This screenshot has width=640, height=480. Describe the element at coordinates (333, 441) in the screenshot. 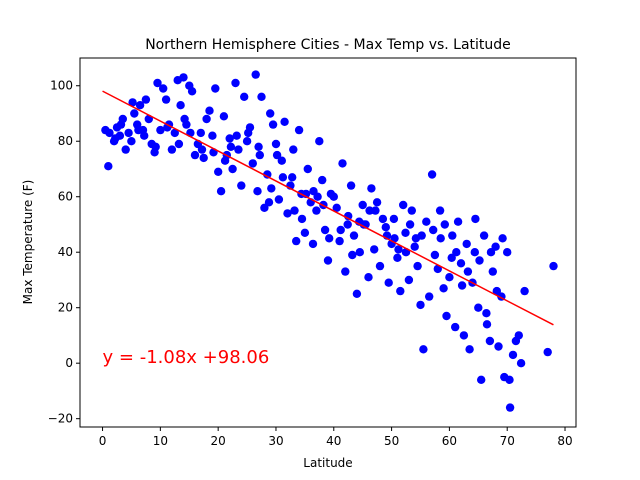

I see `x-tick-label: 40` at that location.